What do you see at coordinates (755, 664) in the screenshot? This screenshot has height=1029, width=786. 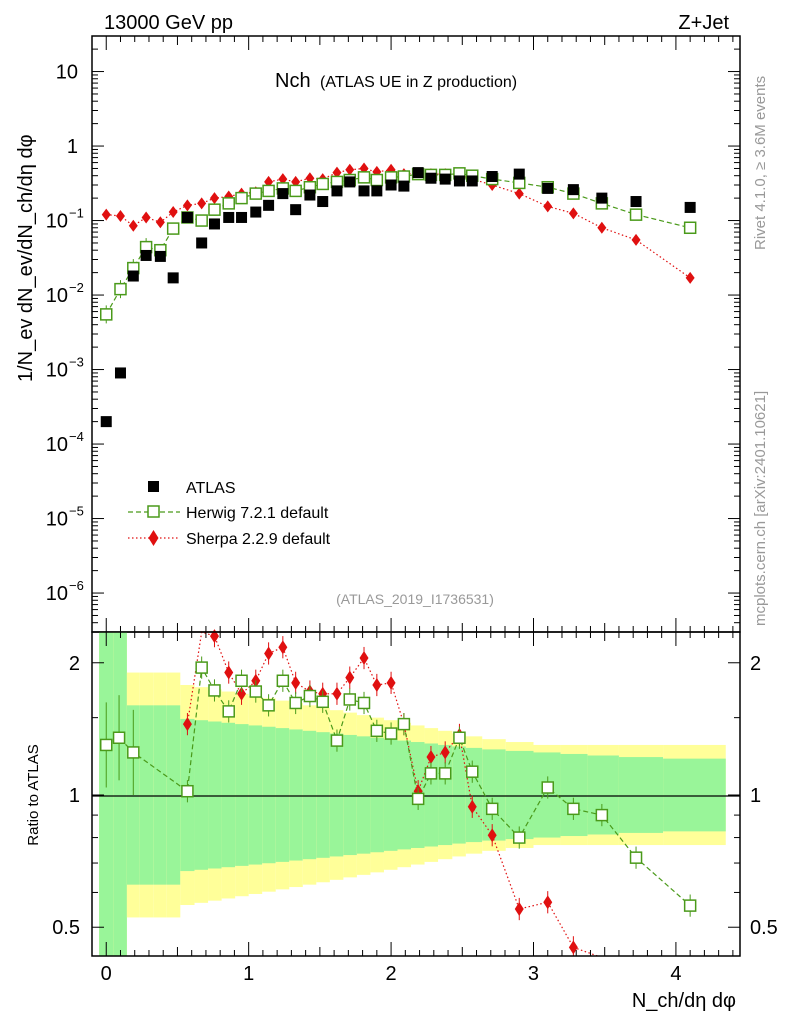 I see `ratio-y-tick-label-right: 2` at bounding box center [755, 664].